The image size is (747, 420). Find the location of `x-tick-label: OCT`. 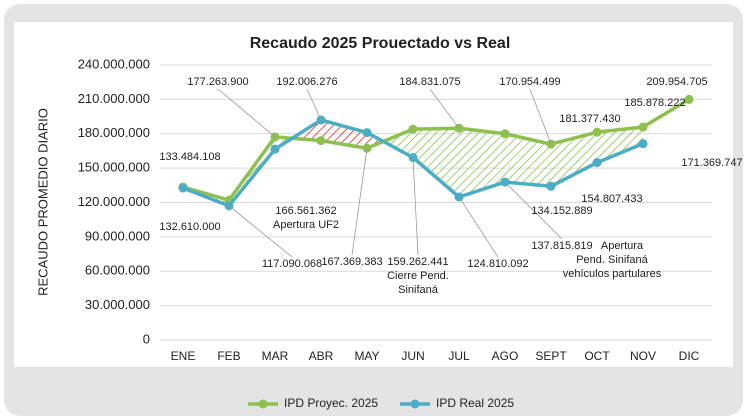

x-tick-label: OCT is located at coordinates (597, 356).